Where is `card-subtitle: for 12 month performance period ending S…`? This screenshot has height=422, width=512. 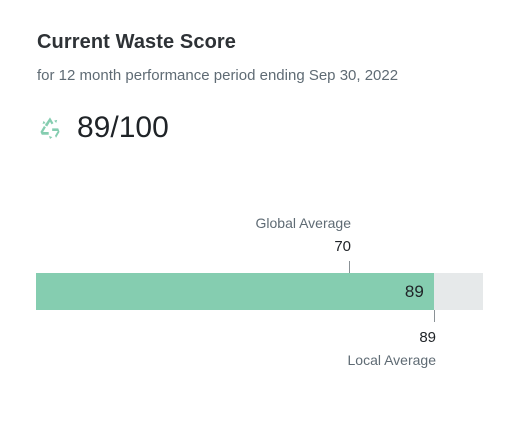
card-subtitle: for 12 month performance period ending S… is located at coordinates (218, 75).